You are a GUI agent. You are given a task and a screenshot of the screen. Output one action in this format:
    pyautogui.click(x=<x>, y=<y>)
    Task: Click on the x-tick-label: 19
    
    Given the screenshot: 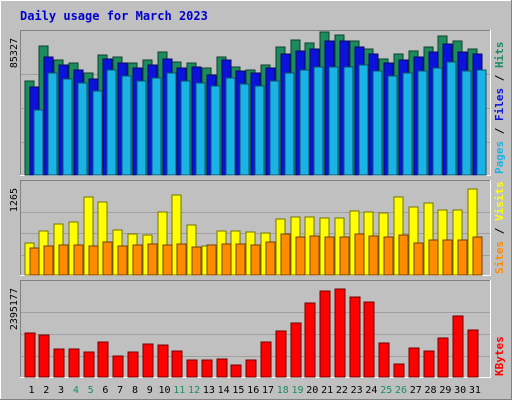 What is the action you would take?
    pyautogui.click(x=298, y=390)
    